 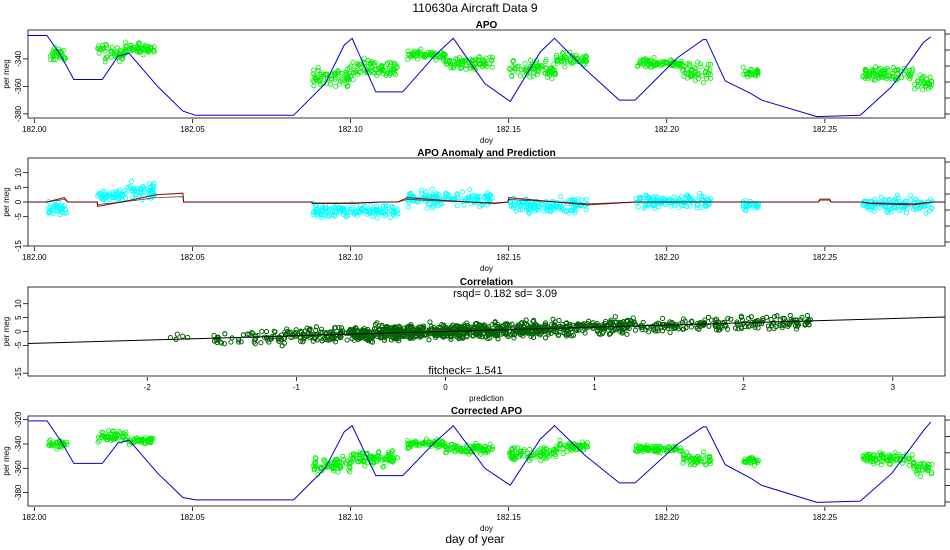 What do you see at coordinates (18, 443) in the screenshot?
I see `y-tick-label: -340` at bounding box center [18, 443].